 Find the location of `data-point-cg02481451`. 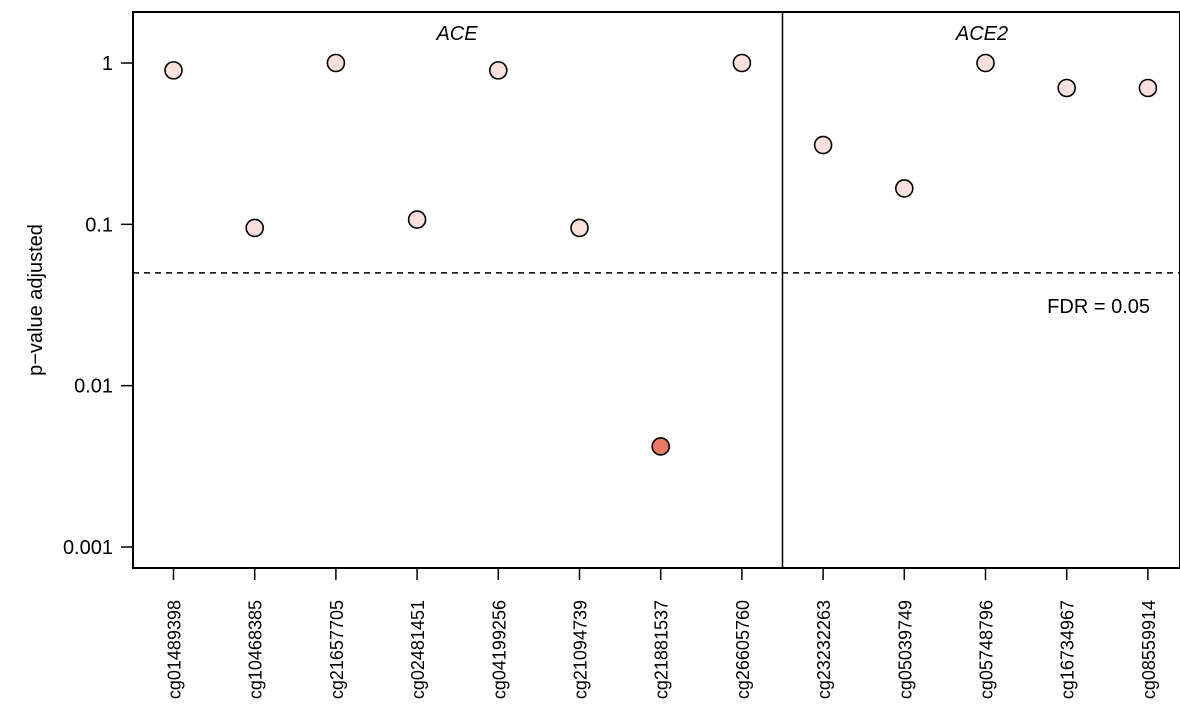

data-point-cg02481451 is located at coordinates (417, 219).